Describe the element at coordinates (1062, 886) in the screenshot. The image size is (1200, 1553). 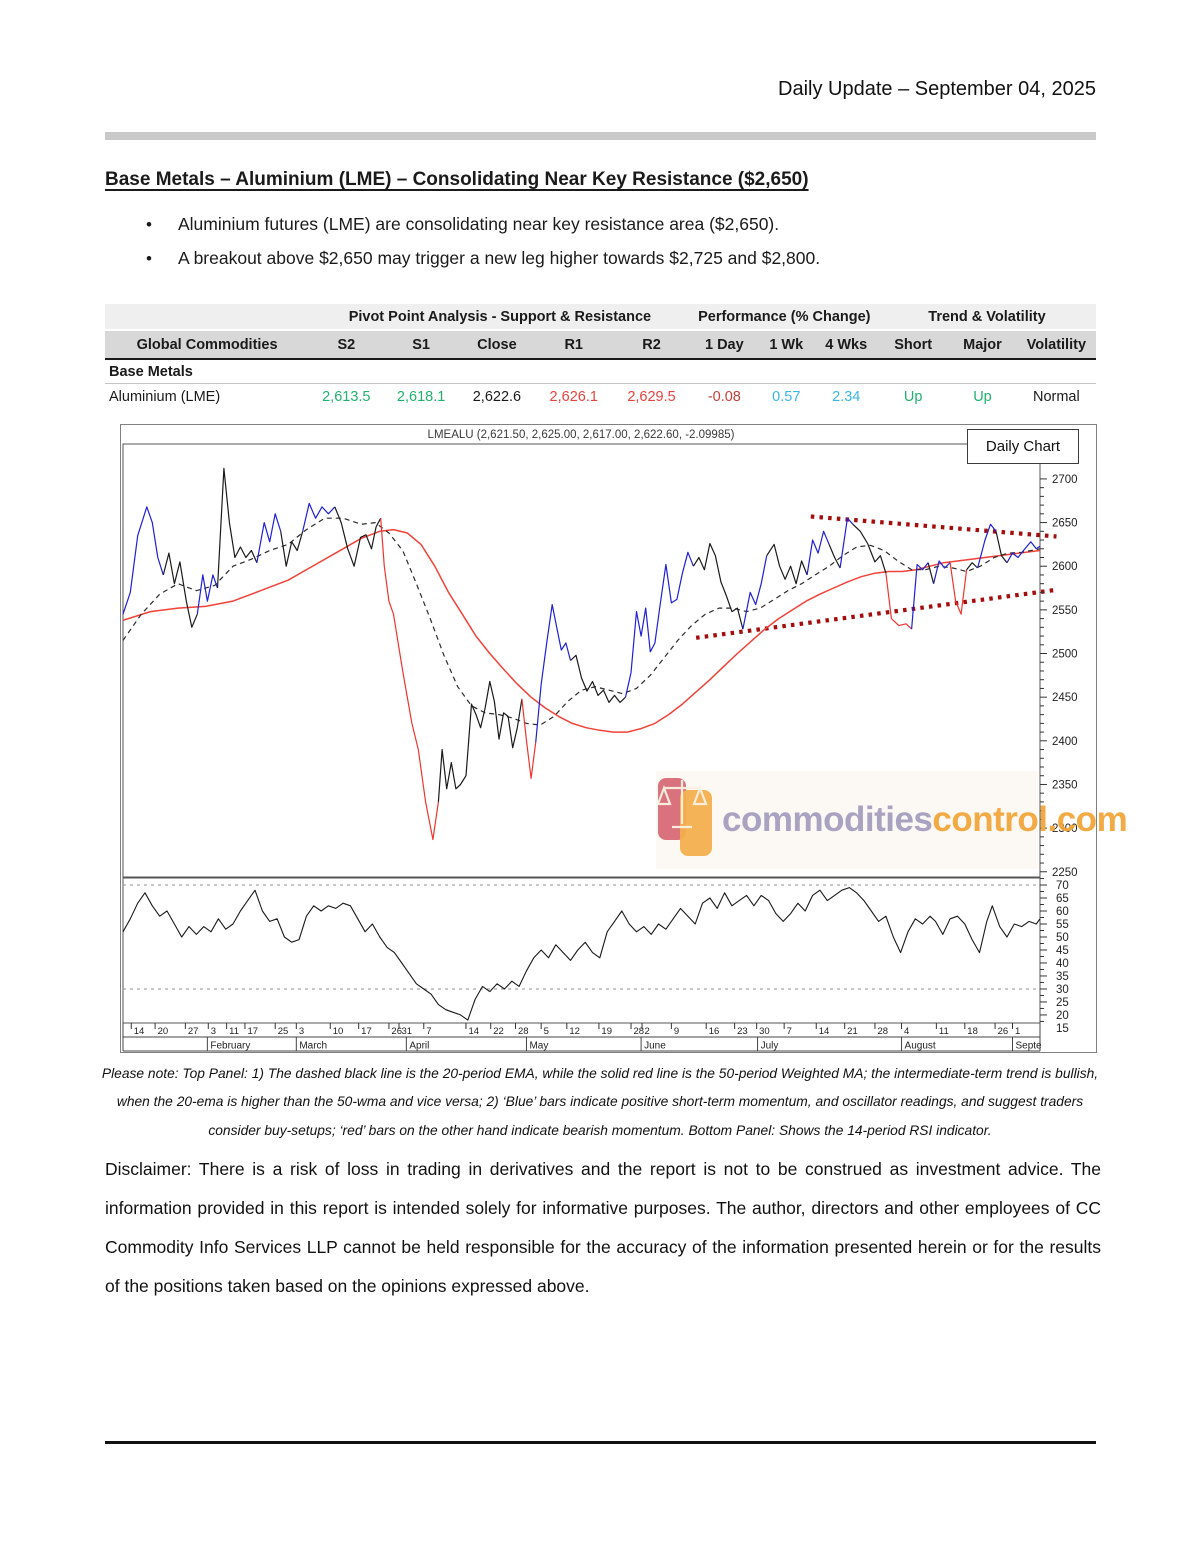
I see `svg-text: 70` at that location.